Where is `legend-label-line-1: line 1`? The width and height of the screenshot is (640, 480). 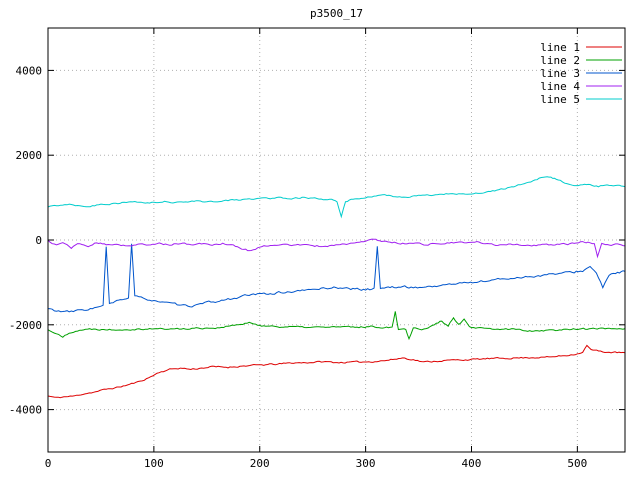
legend-label-line-1: line 1 is located at coordinates (560, 47).